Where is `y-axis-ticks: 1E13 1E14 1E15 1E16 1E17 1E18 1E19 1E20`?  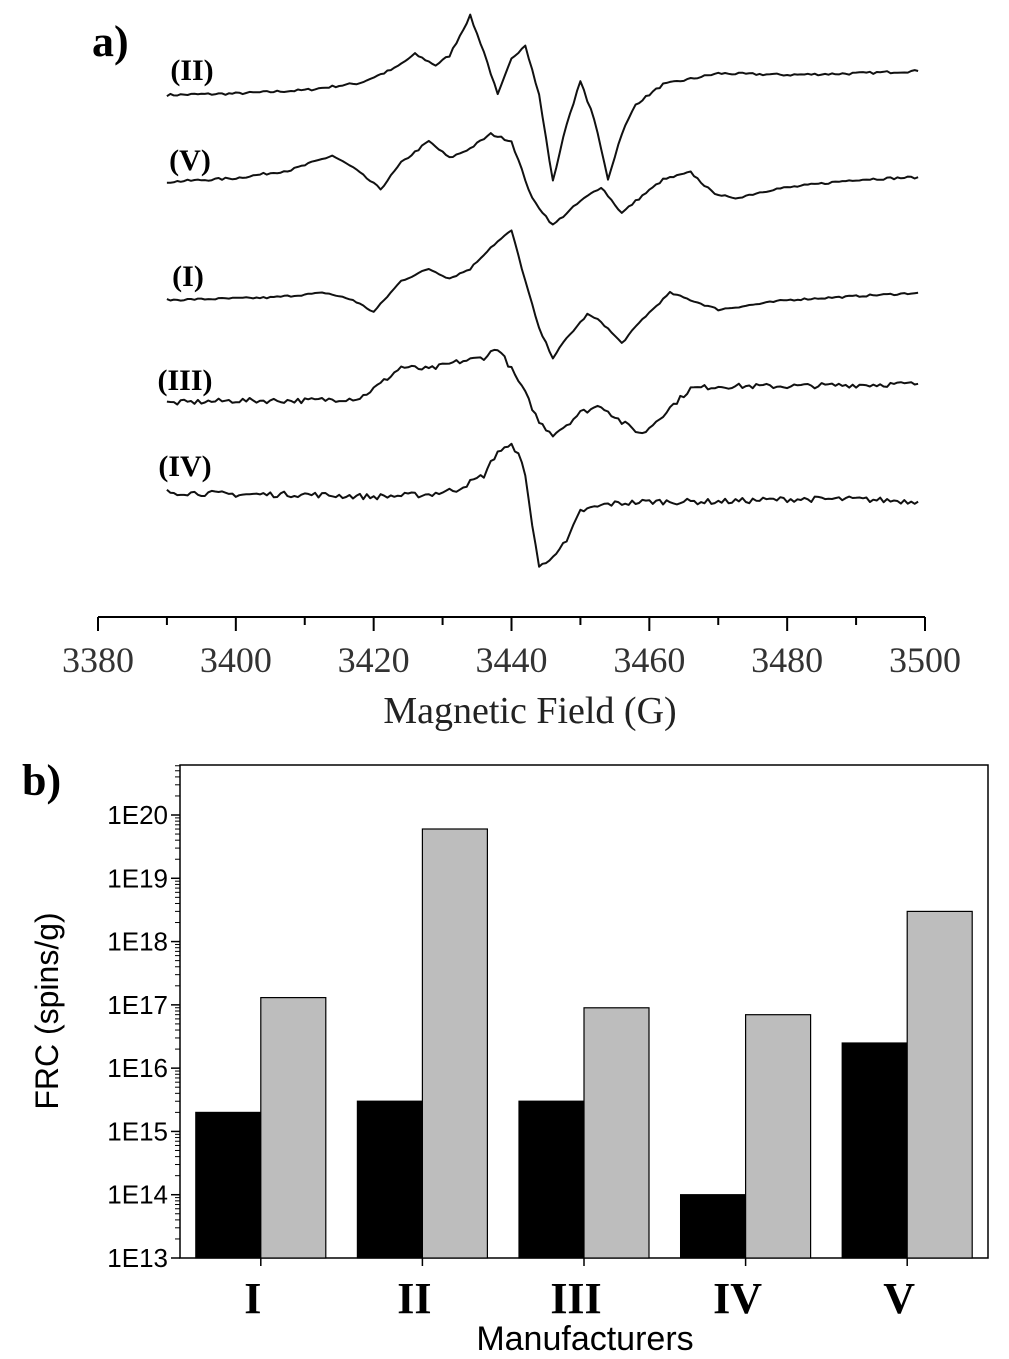
y-axis-ticks: 1E13 1E14 1E15 1E16 1E17 1E18 1E19 1E20 is located at coordinates (143, 1019).